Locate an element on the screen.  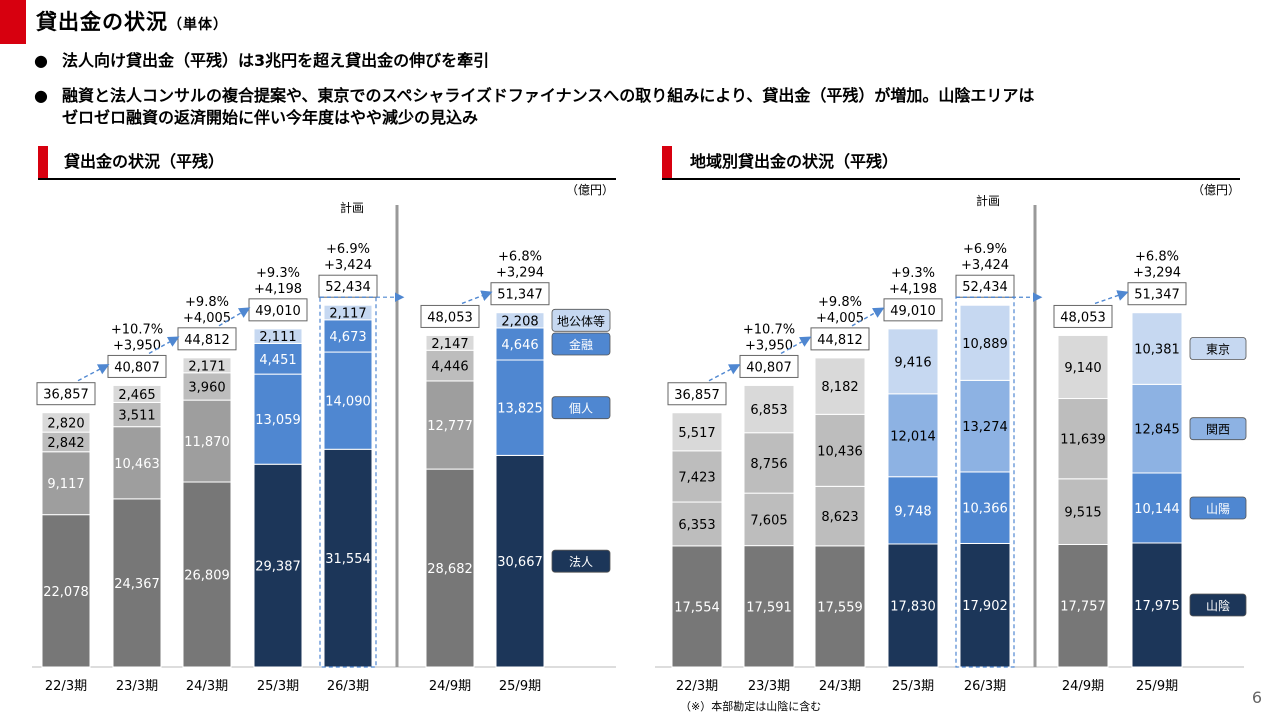
left-bar-地公体等-24/9期 is located at coordinates (450, 342).